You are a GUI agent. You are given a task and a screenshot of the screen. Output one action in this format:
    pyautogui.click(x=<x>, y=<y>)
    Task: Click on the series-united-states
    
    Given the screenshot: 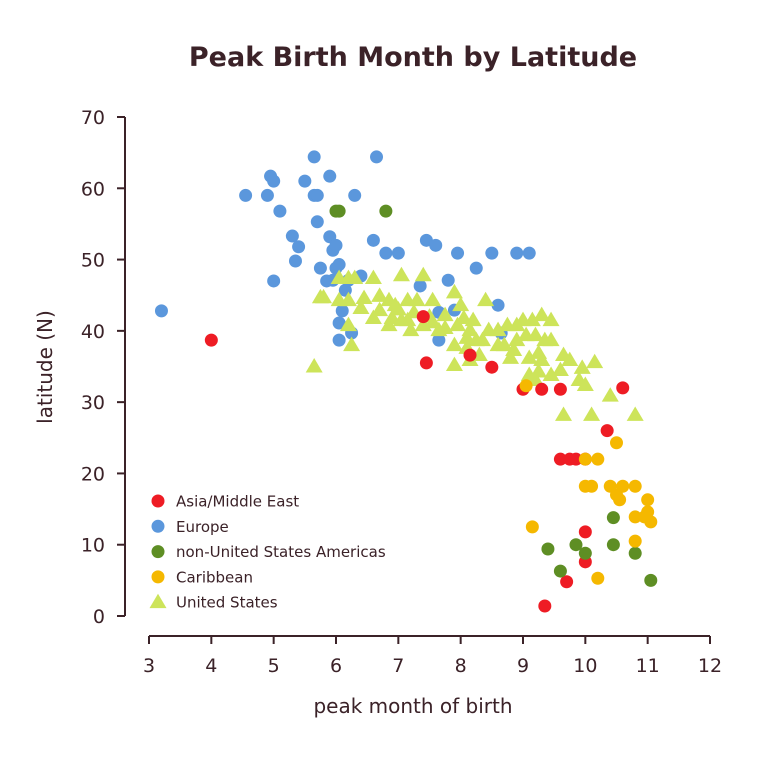 What is the action you would take?
    pyautogui.click(x=474, y=343)
    